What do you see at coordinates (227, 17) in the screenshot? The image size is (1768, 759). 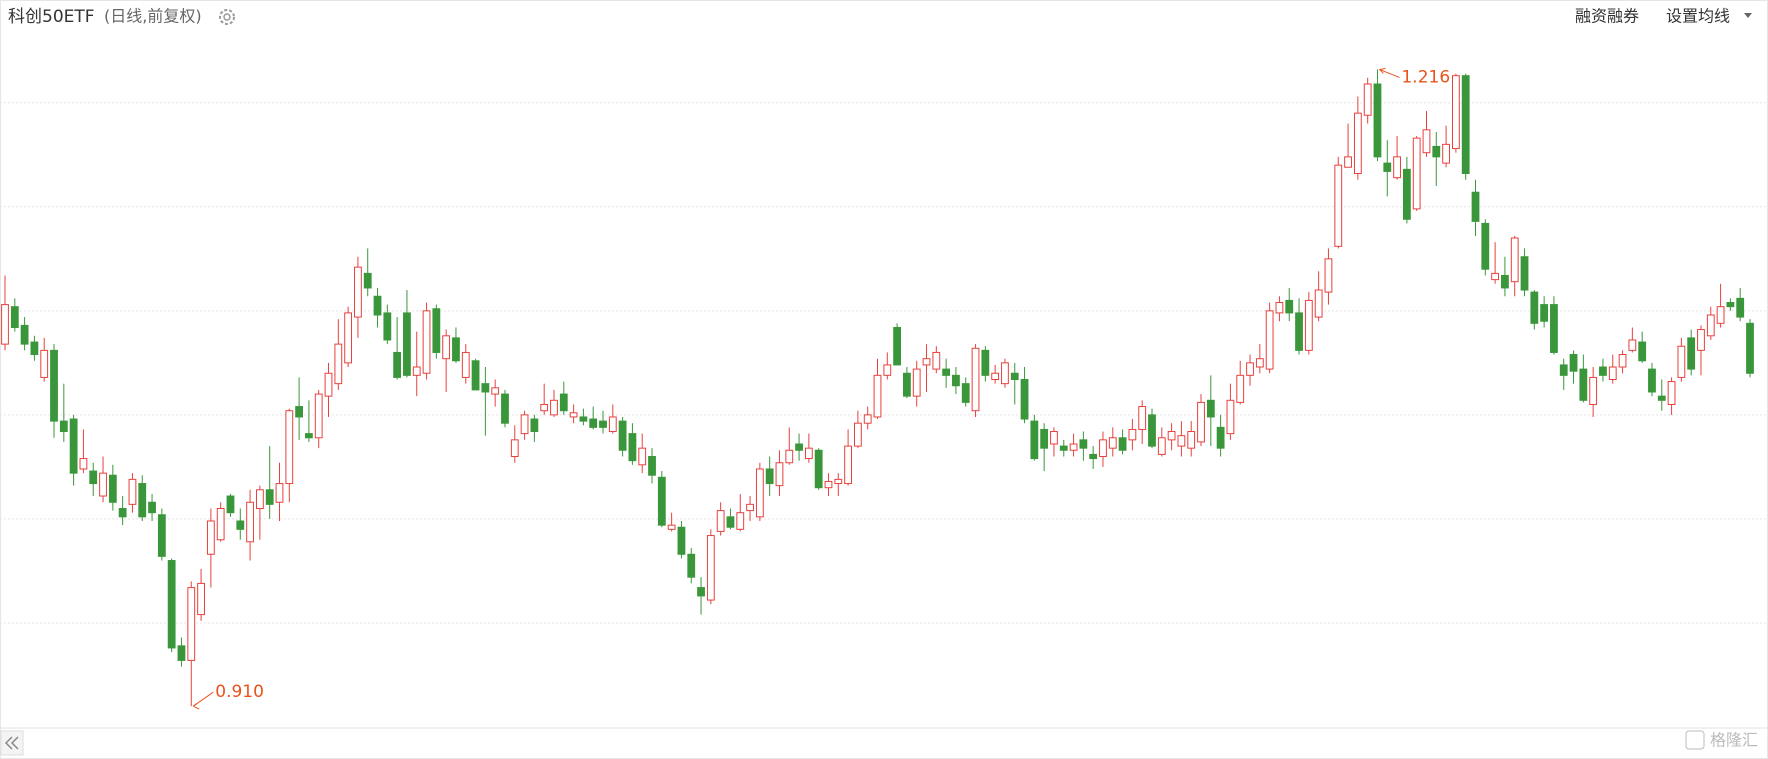 I see `settings-icon` at bounding box center [227, 17].